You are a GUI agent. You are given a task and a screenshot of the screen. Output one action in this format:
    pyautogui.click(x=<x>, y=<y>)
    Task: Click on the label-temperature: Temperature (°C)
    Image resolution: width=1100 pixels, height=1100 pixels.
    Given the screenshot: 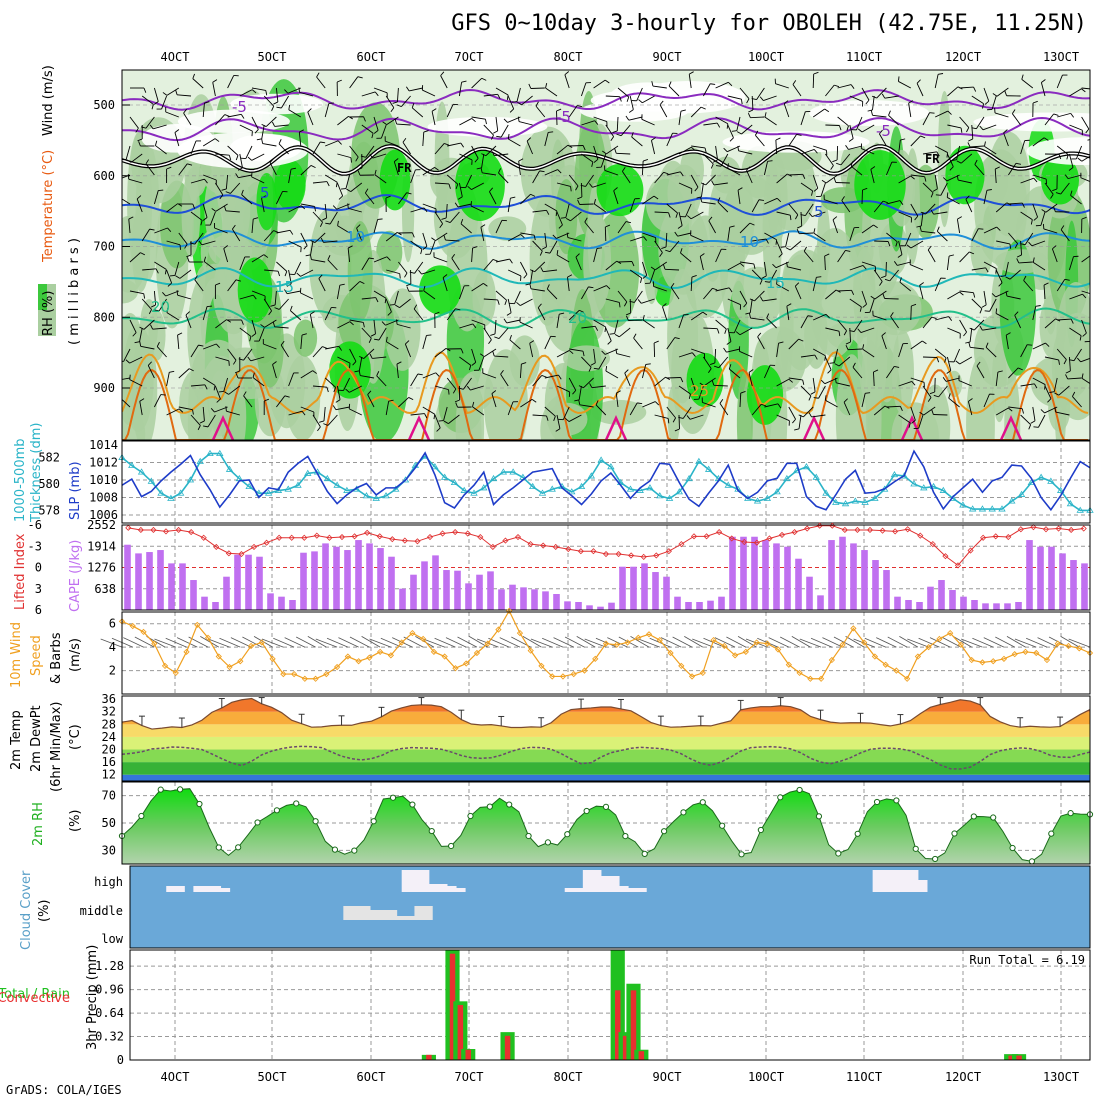 What is the action you would take?
    pyautogui.click(x=48, y=206)
    